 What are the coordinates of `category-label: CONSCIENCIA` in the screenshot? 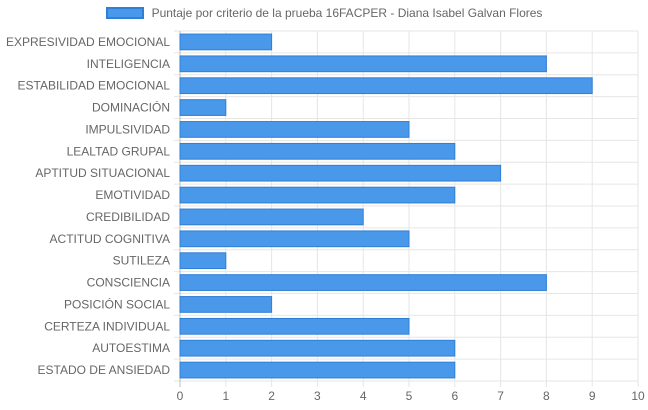 It's located at (128, 283).